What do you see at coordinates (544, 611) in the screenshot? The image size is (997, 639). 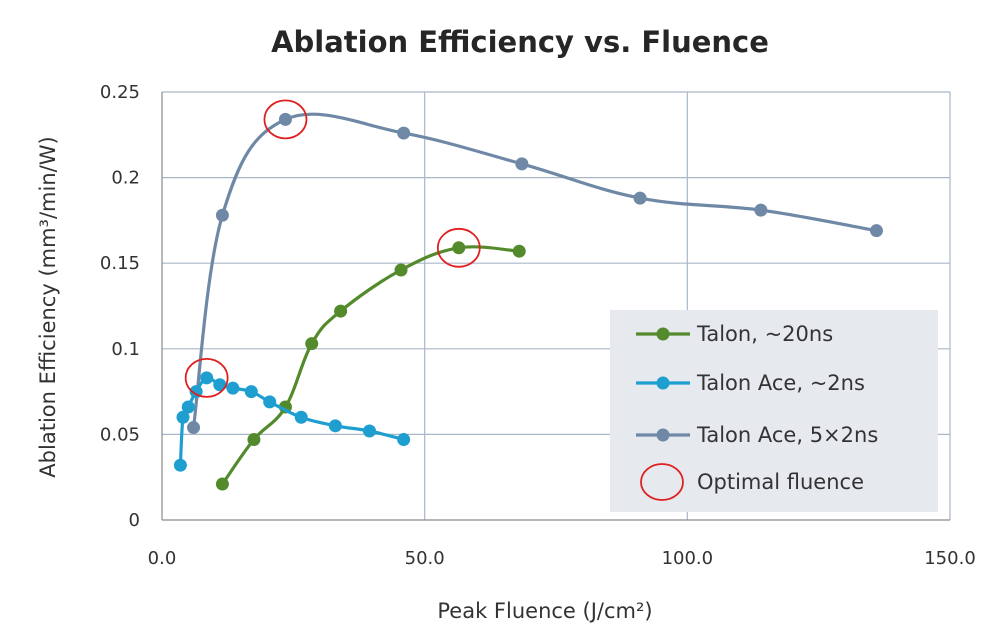 I see `x-axis-label: Peak Fluence (J/cm²)` at bounding box center [544, 611].